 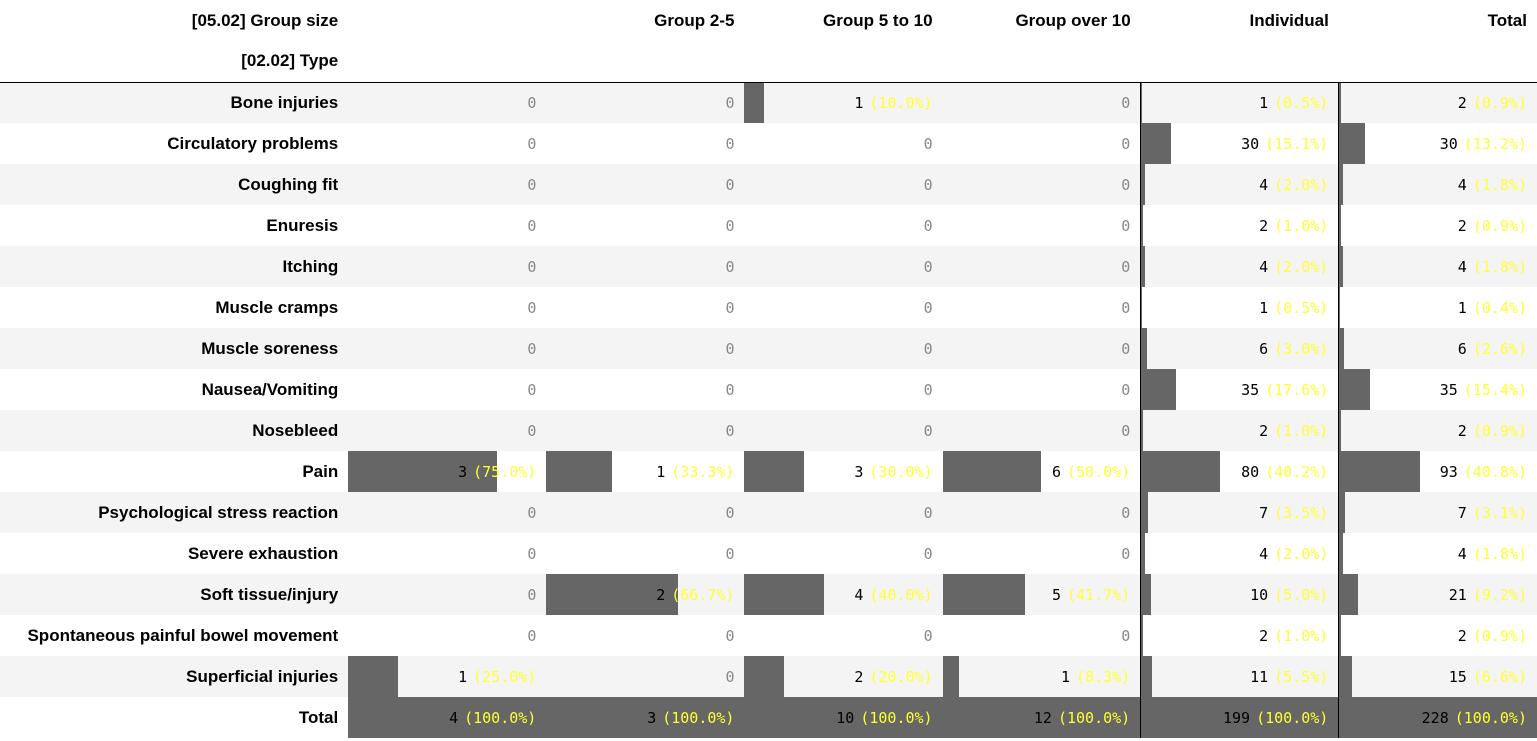 I want to click on table-cell: 4 (100.0%), so click(x=447, y=717).